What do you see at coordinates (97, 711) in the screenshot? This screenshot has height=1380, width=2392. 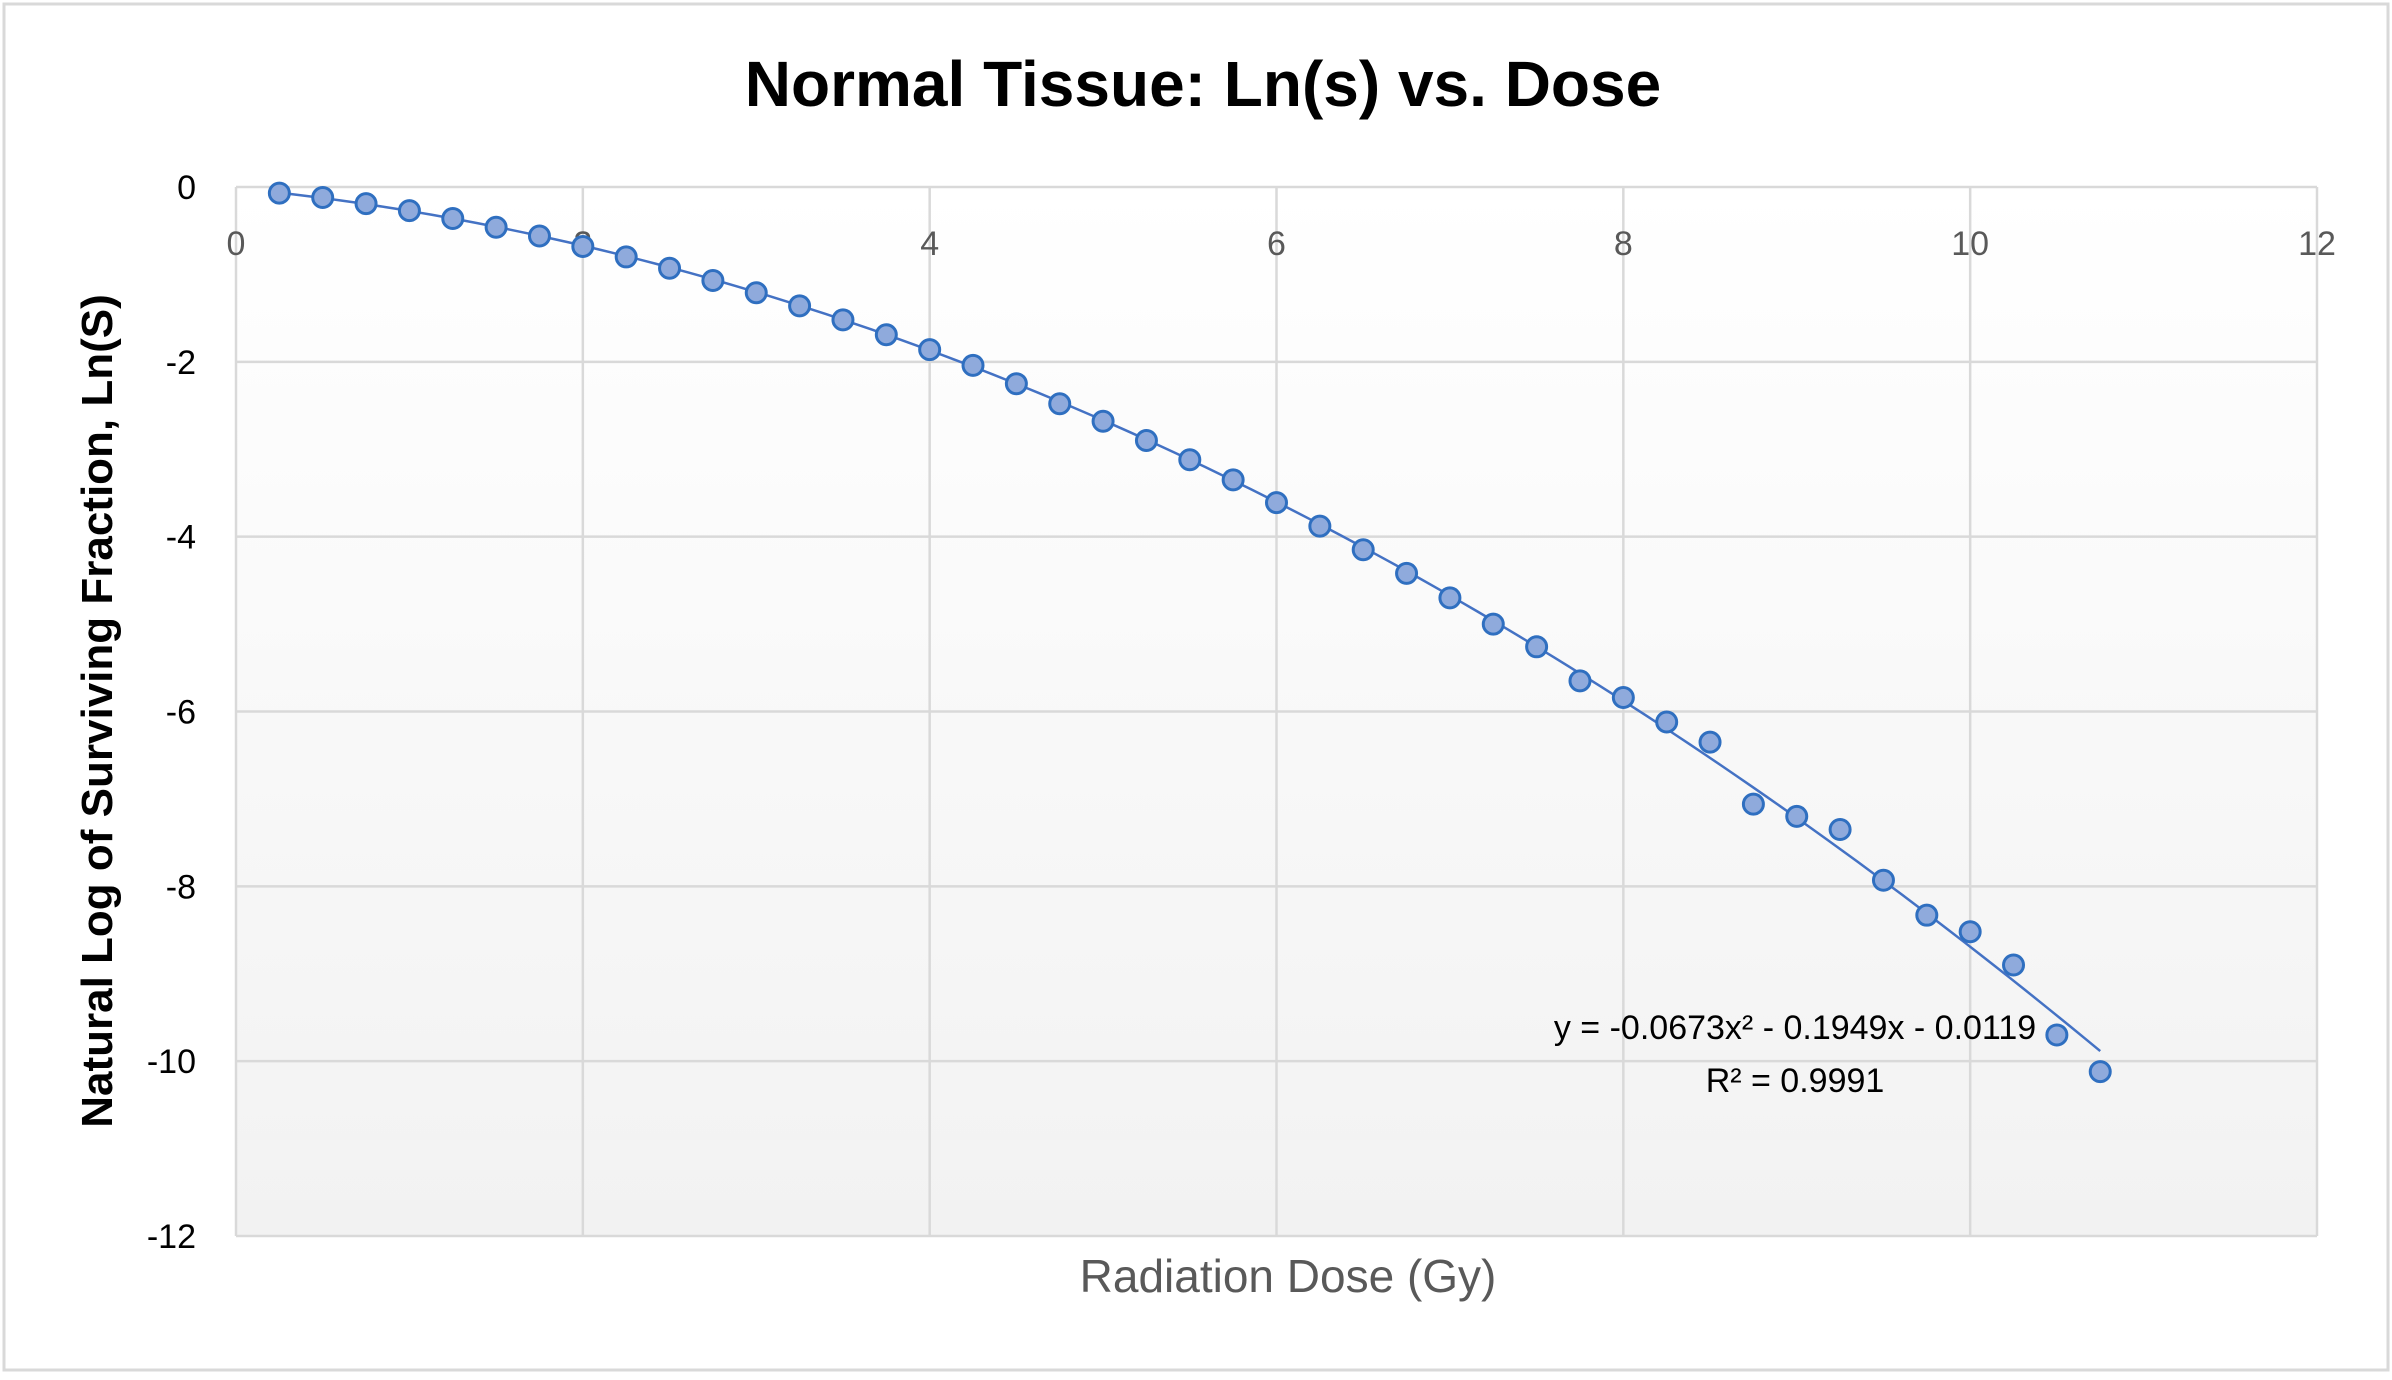 I see `y-axis-title: Natural Log of Surviving Fraction, Ln(S)` at bounding box center [97, 711].